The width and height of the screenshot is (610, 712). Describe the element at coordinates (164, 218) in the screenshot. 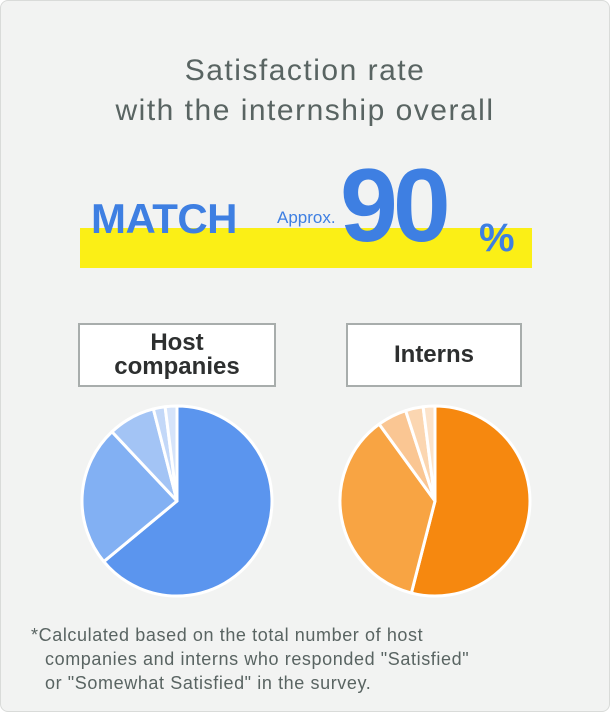

I see `match-label: MATCH` at that location.